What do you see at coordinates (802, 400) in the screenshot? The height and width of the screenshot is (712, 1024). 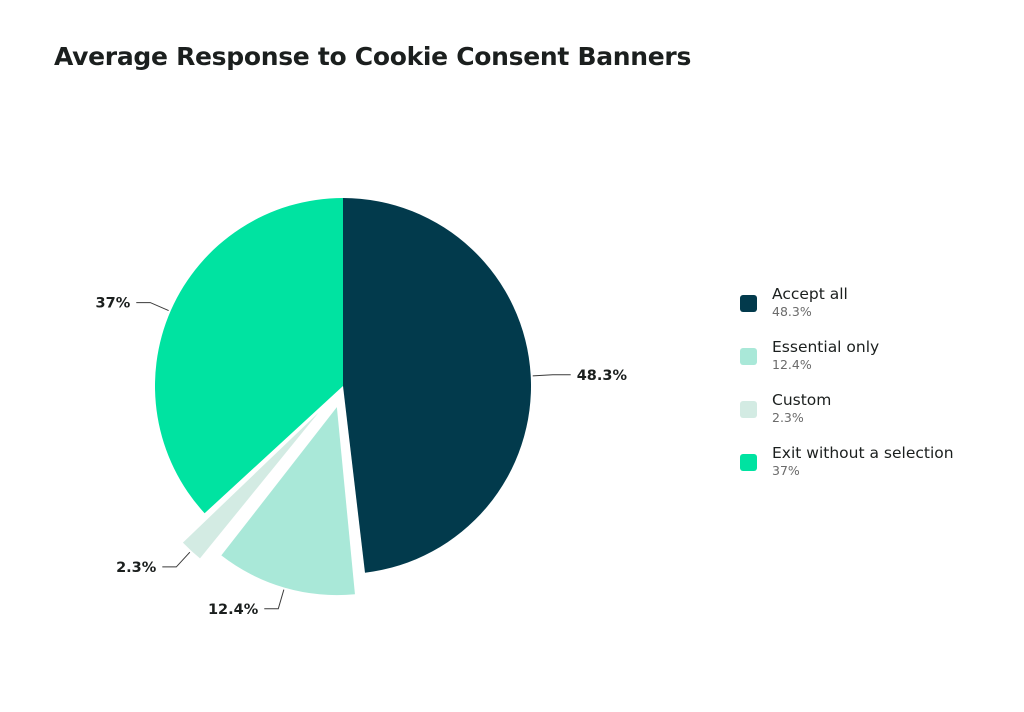 I see `legend-label: Custom` at bounding box center [802, 400].